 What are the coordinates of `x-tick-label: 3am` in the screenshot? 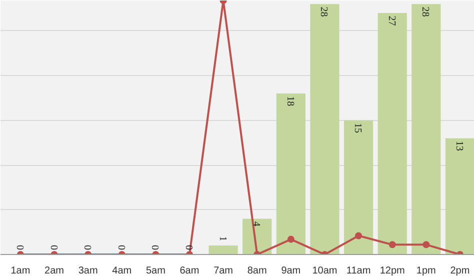 It's located at (88, 271).